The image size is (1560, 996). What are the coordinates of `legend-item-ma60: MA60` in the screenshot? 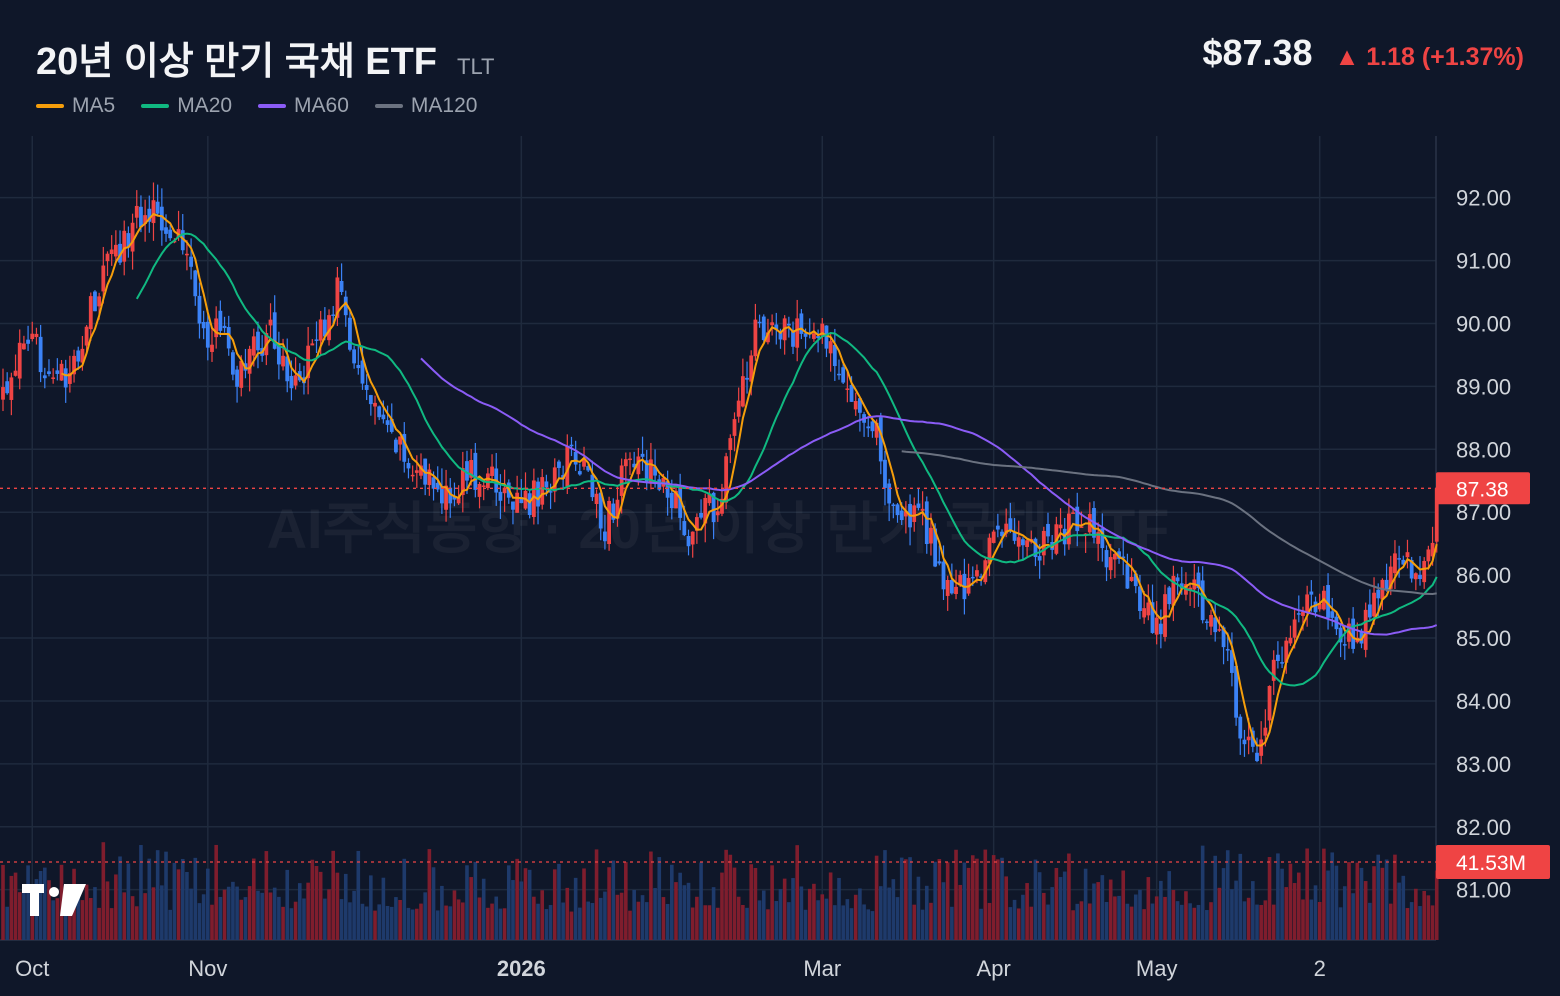 It's located at (303, 106).